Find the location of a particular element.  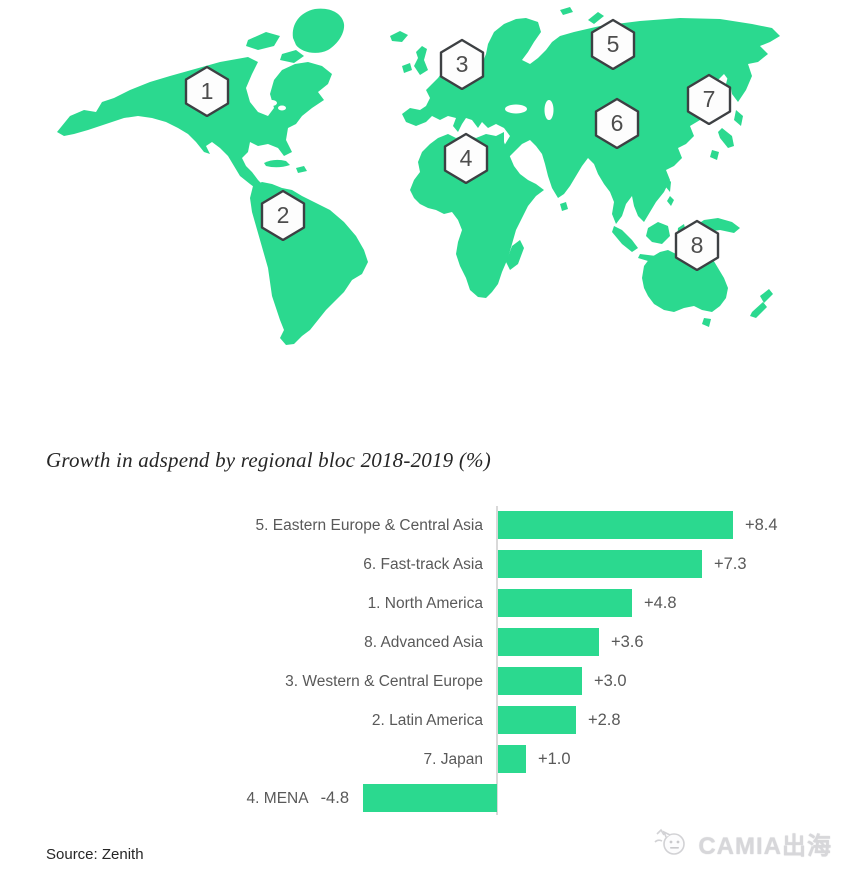

map-marker-6: 6 is located at coordinates (617, 123).